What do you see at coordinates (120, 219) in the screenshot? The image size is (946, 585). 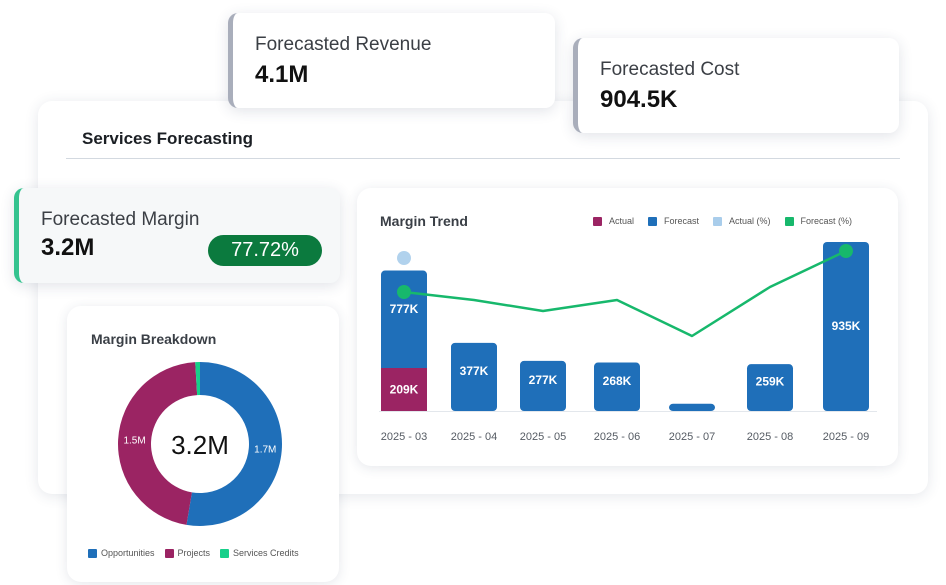 I see `kpi-label: Forecasted Margin` at bounding box center [120, 219].